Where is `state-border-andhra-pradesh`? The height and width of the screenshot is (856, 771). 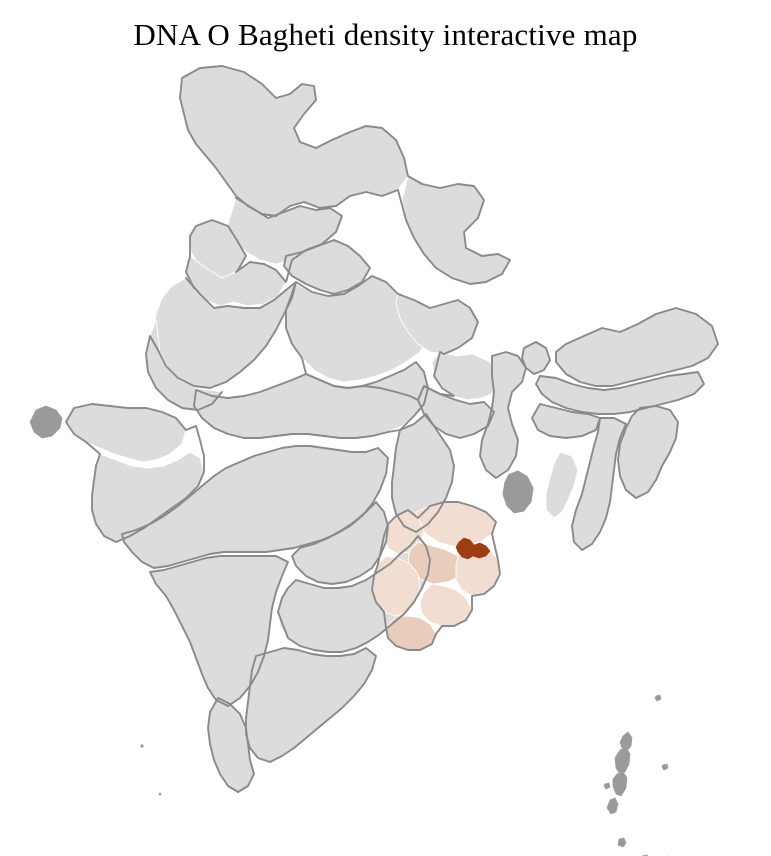
state-border-andhra-pradesh is located at coordinates (354, 594).